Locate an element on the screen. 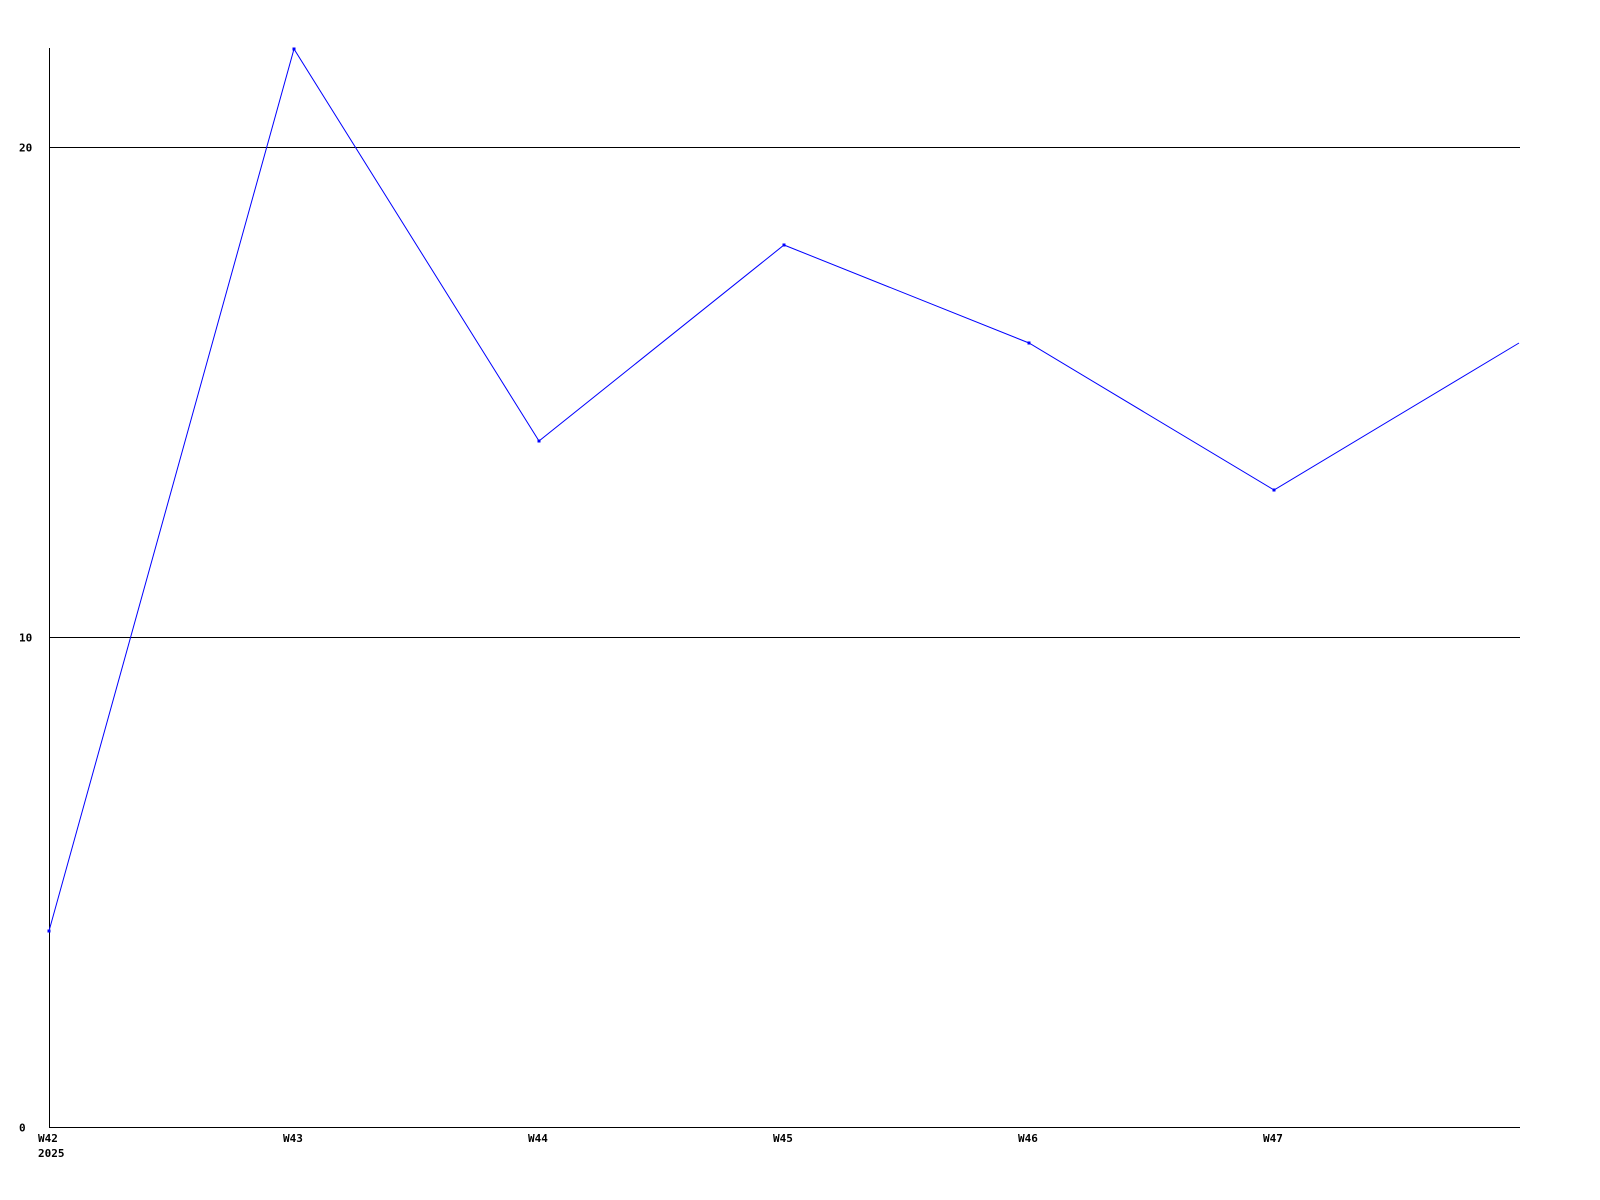  x-tick-label: W46 is located at coordinates (1028, 1138).